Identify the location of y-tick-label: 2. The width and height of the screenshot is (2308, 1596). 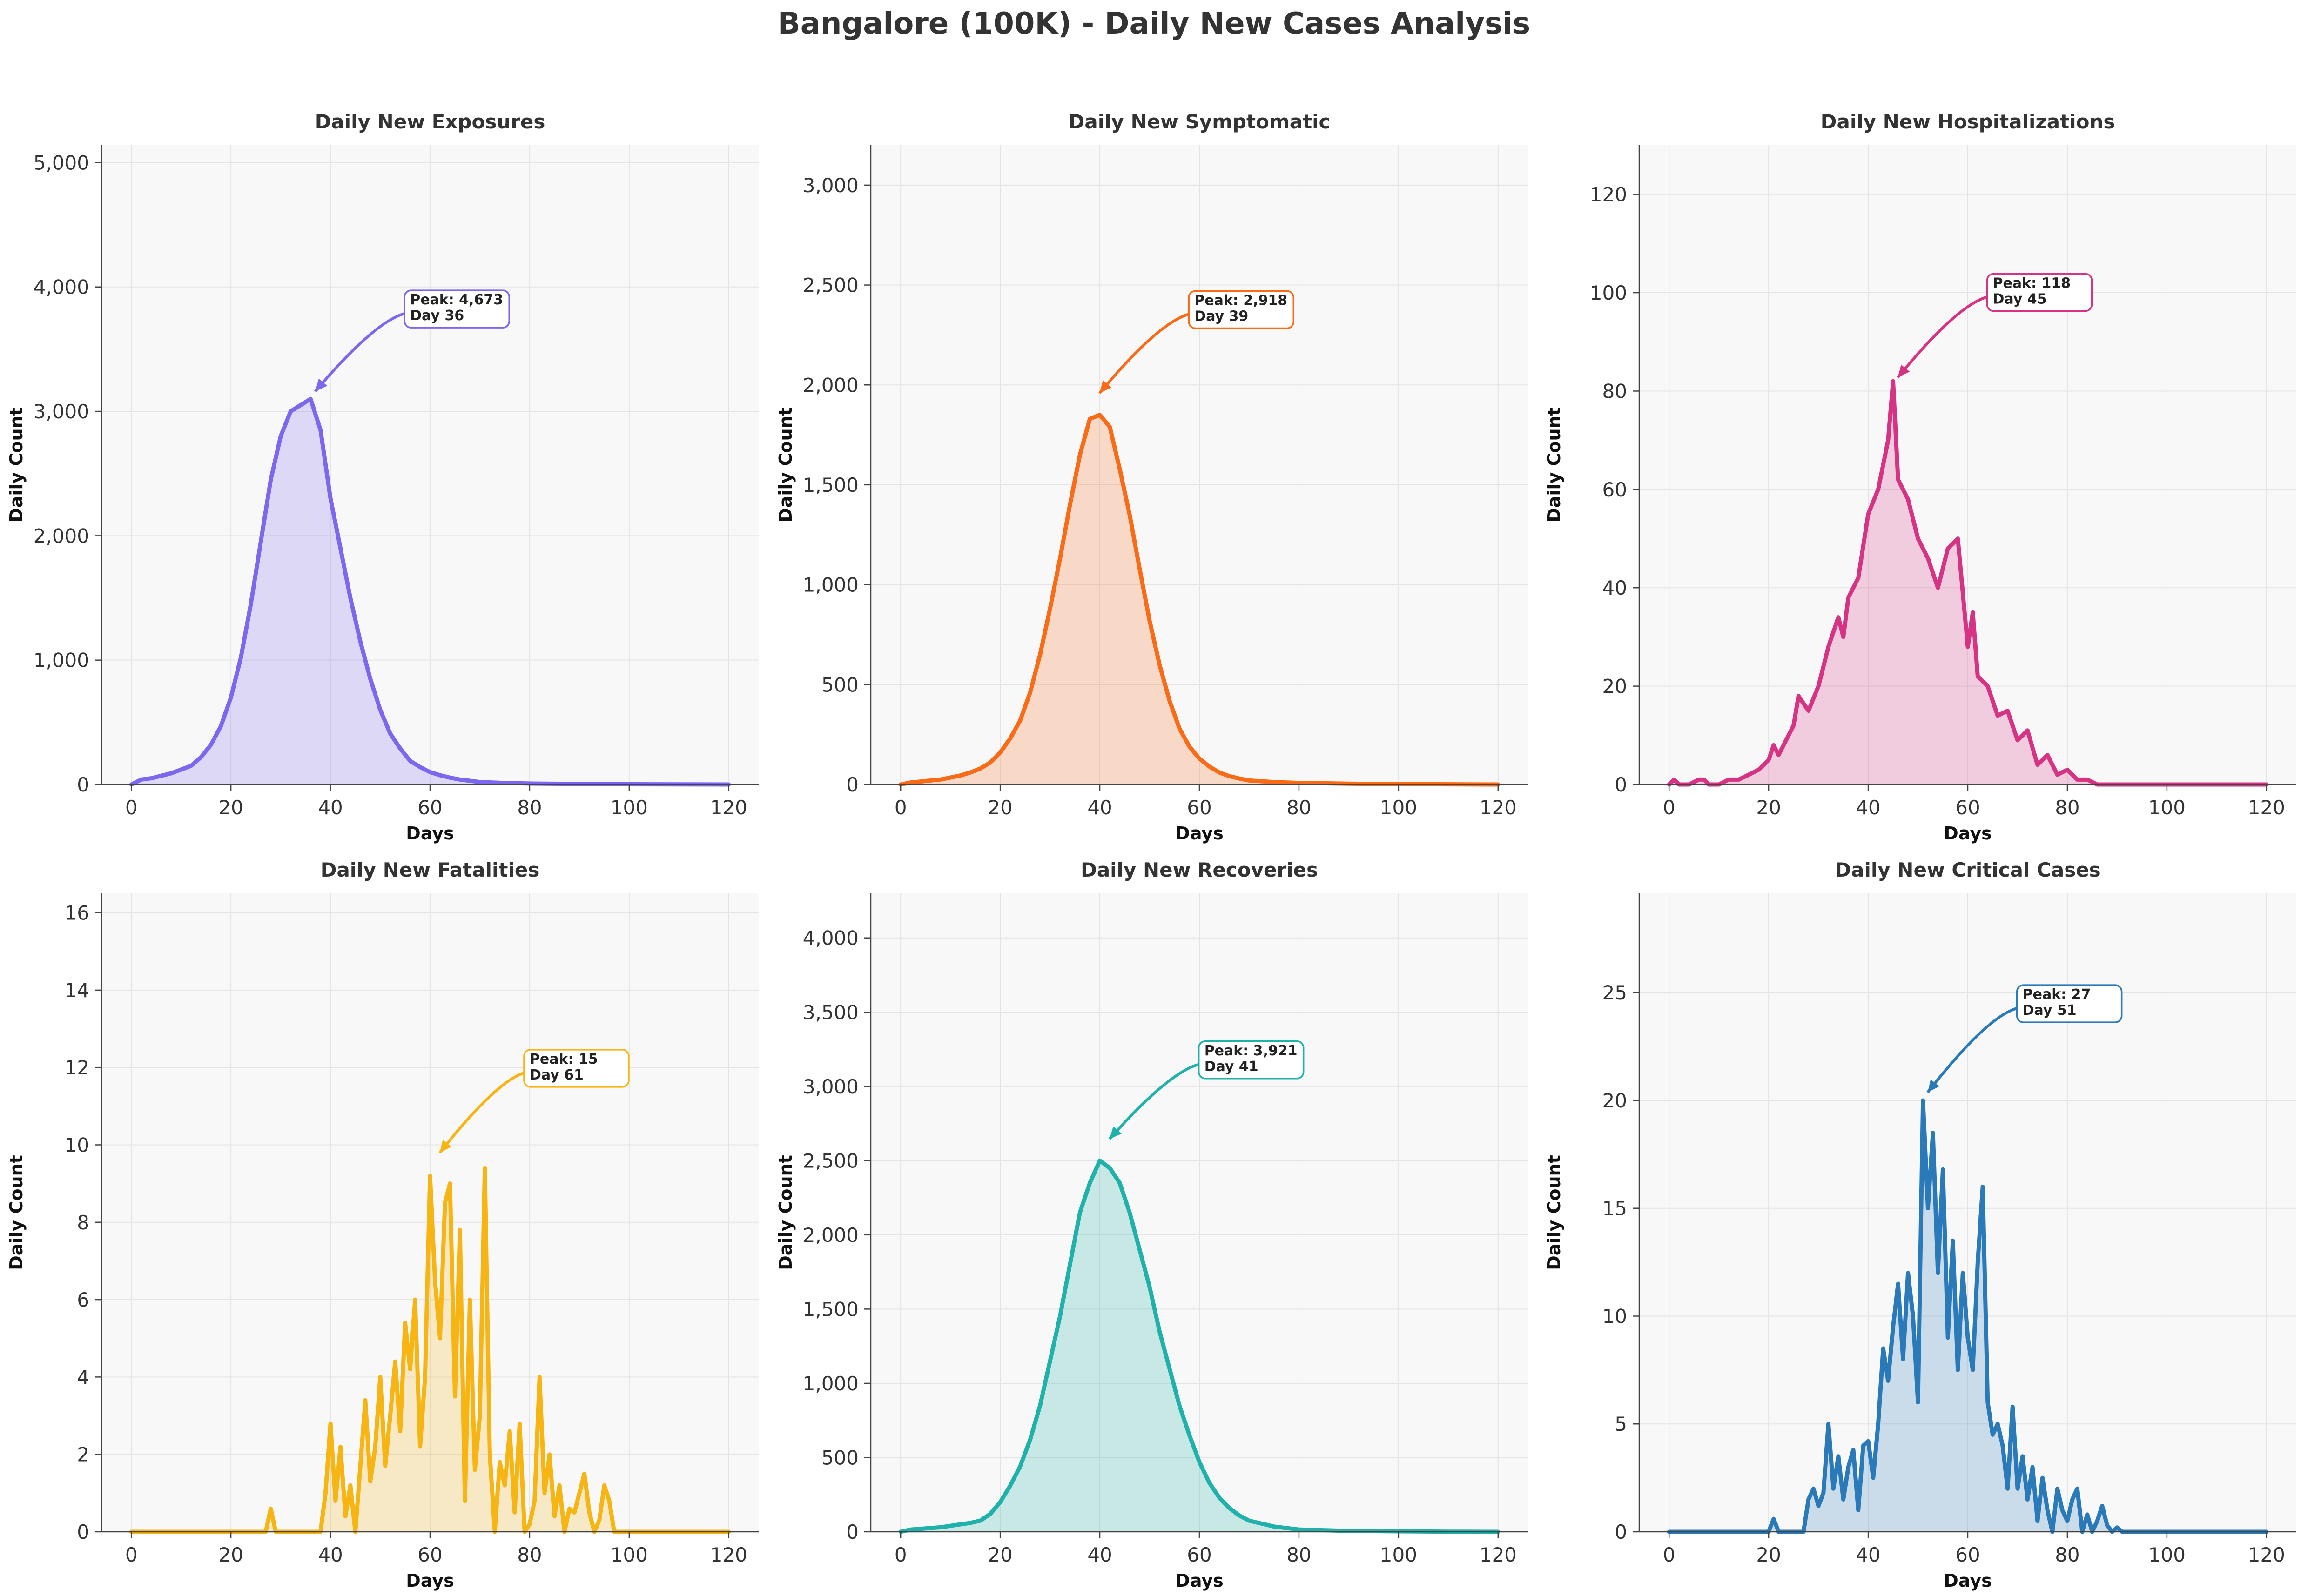
(83, 1454).